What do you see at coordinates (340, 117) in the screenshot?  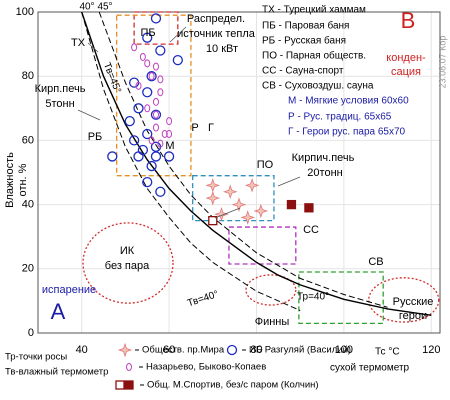 I see `annotation: Р - Рус. традиц. 65х65` at bounding box center [340, 117].